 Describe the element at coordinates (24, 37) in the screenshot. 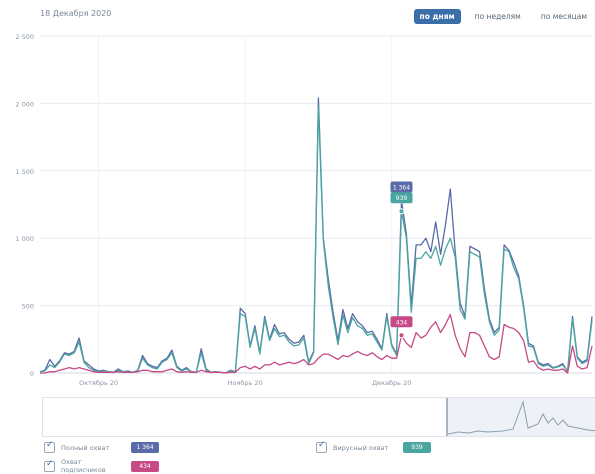

I see `y-tick-label: 2 500` at that location.